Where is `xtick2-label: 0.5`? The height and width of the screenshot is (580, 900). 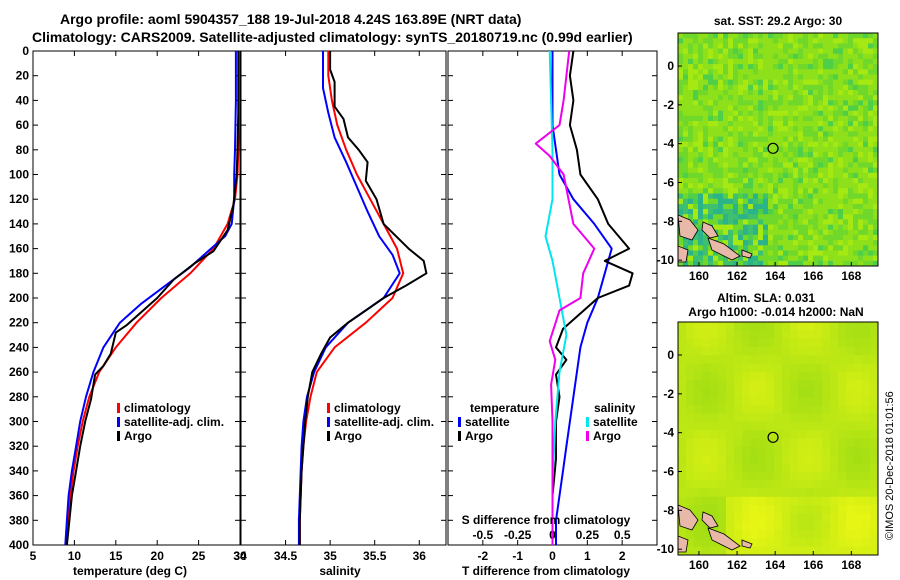
xtick2-label: 0.5 is located at coordinates (622, 535).